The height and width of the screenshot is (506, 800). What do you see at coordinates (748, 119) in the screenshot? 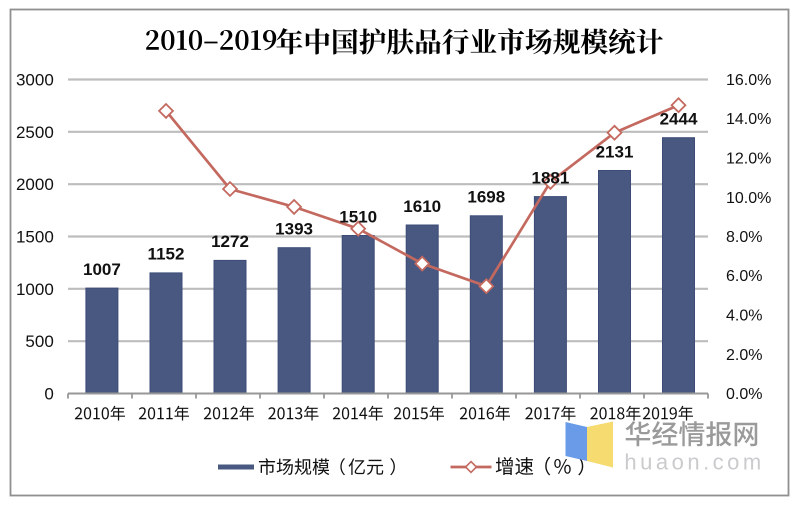
I see `svg-text: 14.0%` at bounding box center [748, 119].